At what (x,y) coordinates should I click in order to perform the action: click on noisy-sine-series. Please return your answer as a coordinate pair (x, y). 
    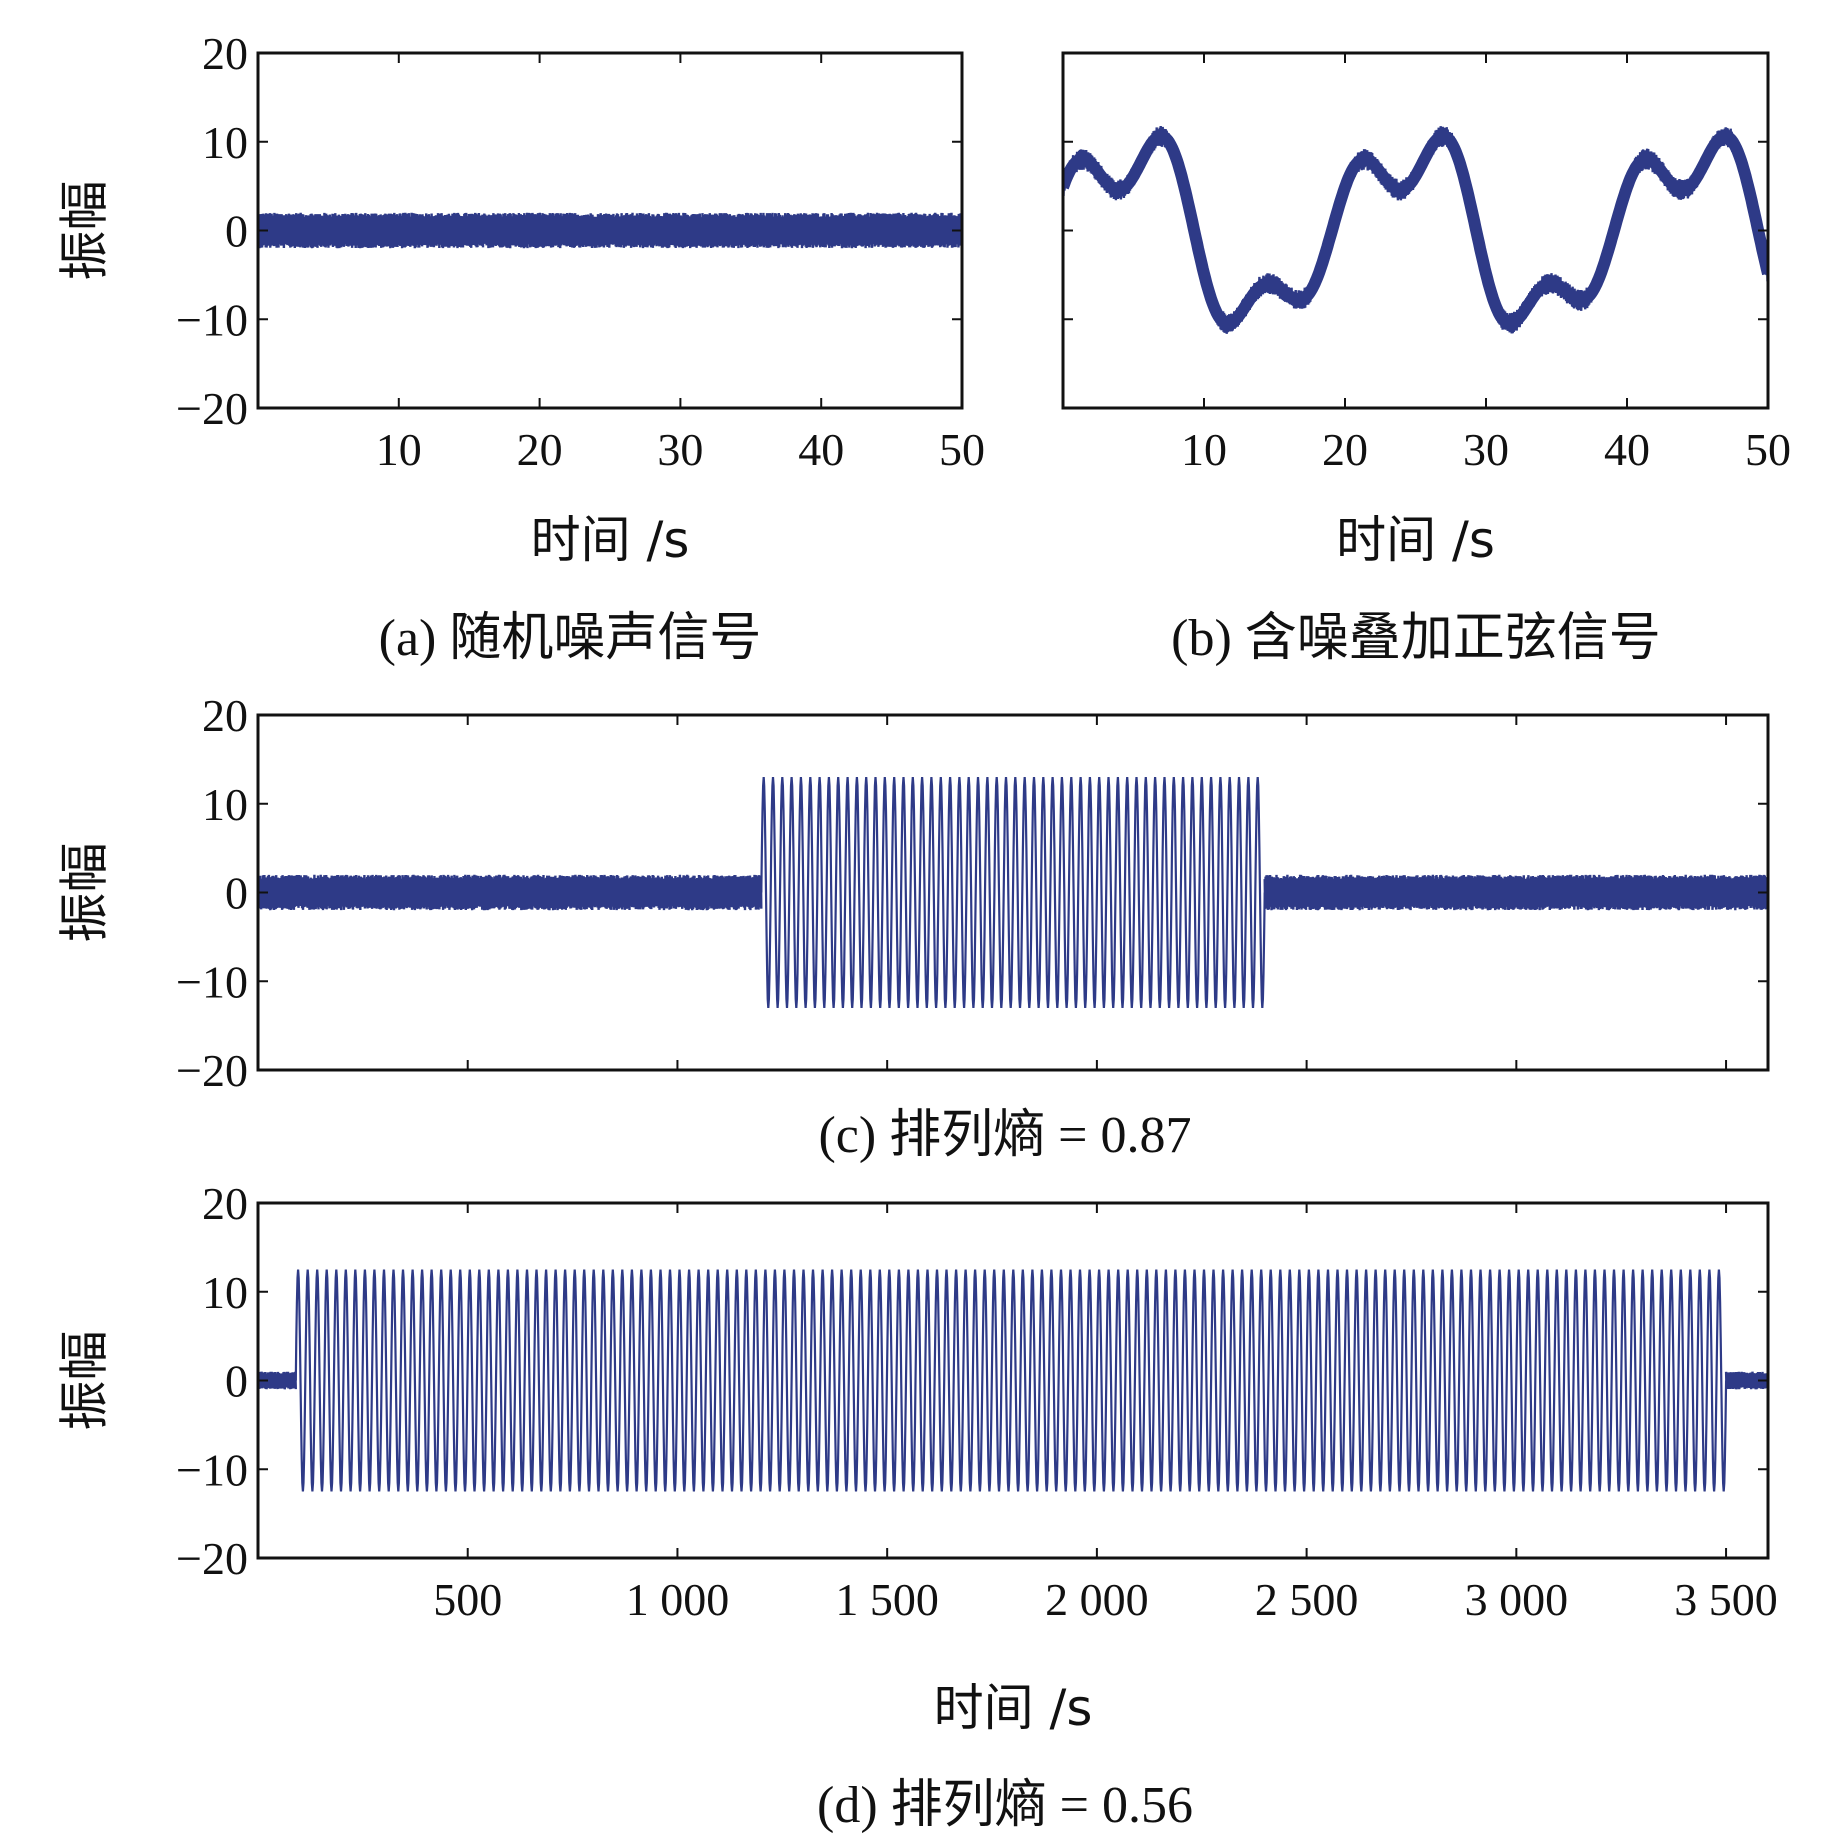
    Looking at the image, I should click on (1415, 229).